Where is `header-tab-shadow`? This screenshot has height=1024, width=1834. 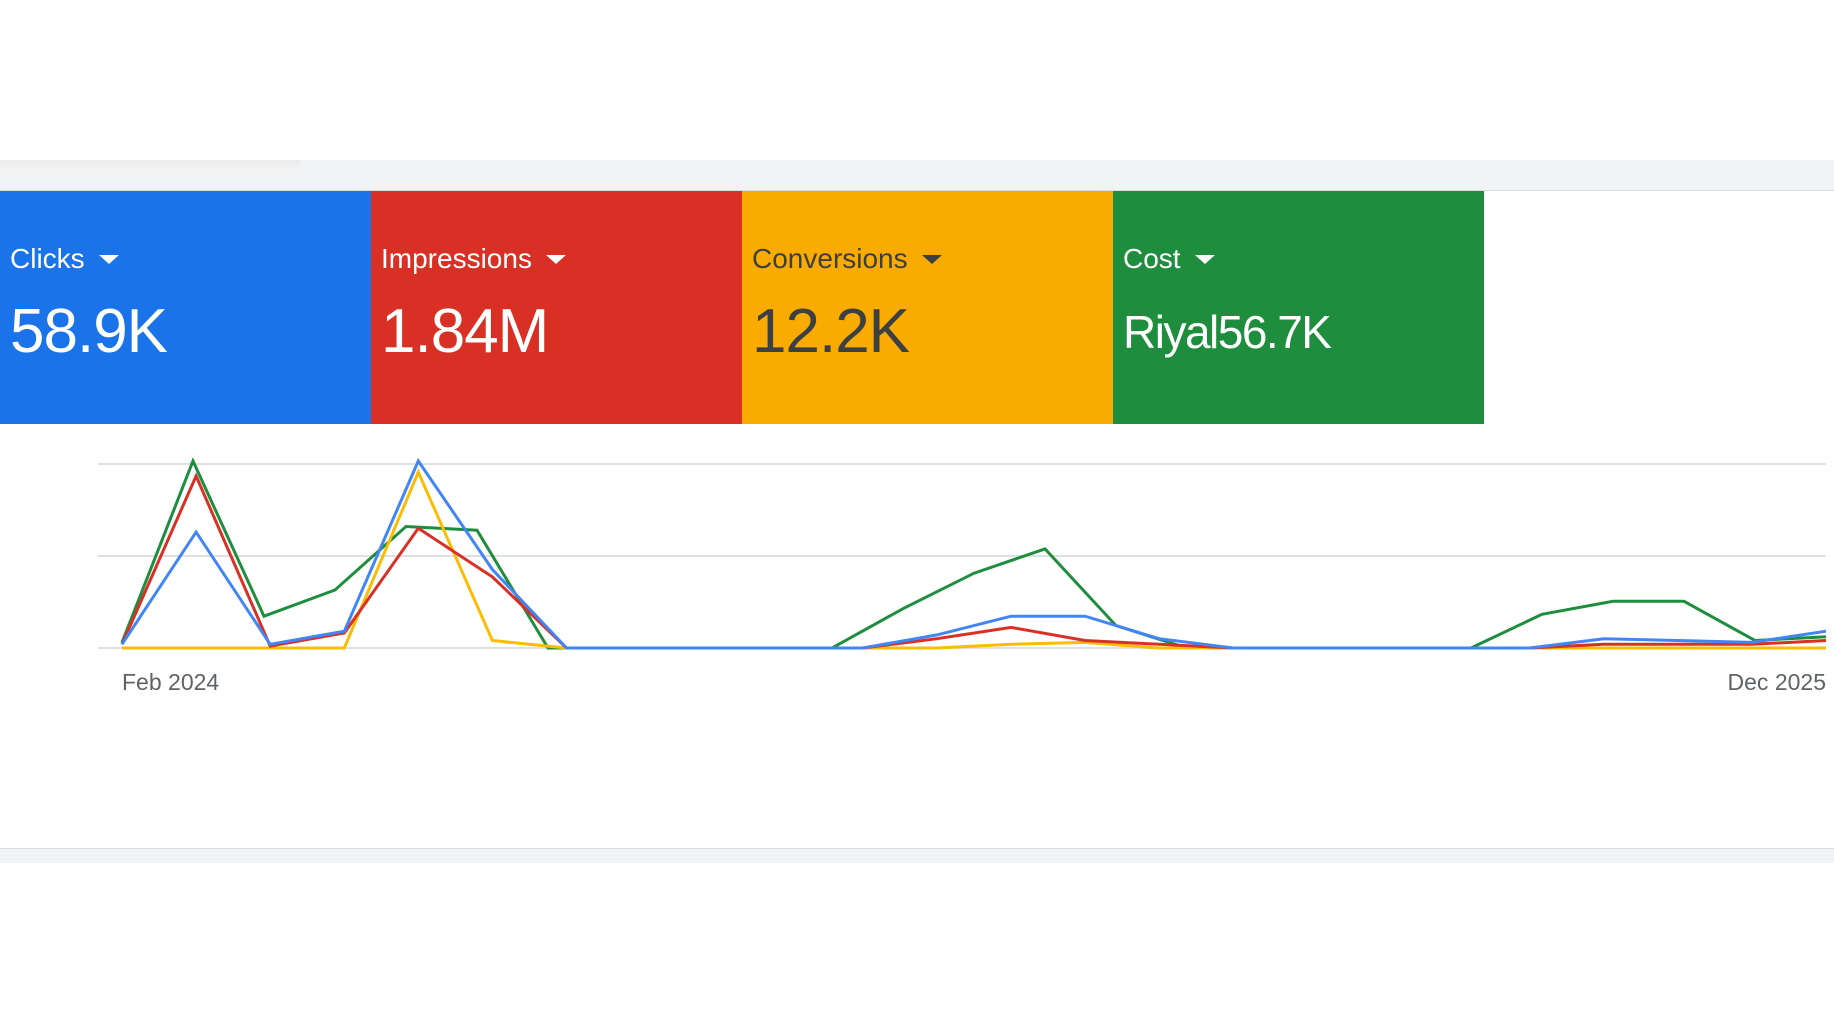 header-tab-shadow is located at coordinates (150, 166).